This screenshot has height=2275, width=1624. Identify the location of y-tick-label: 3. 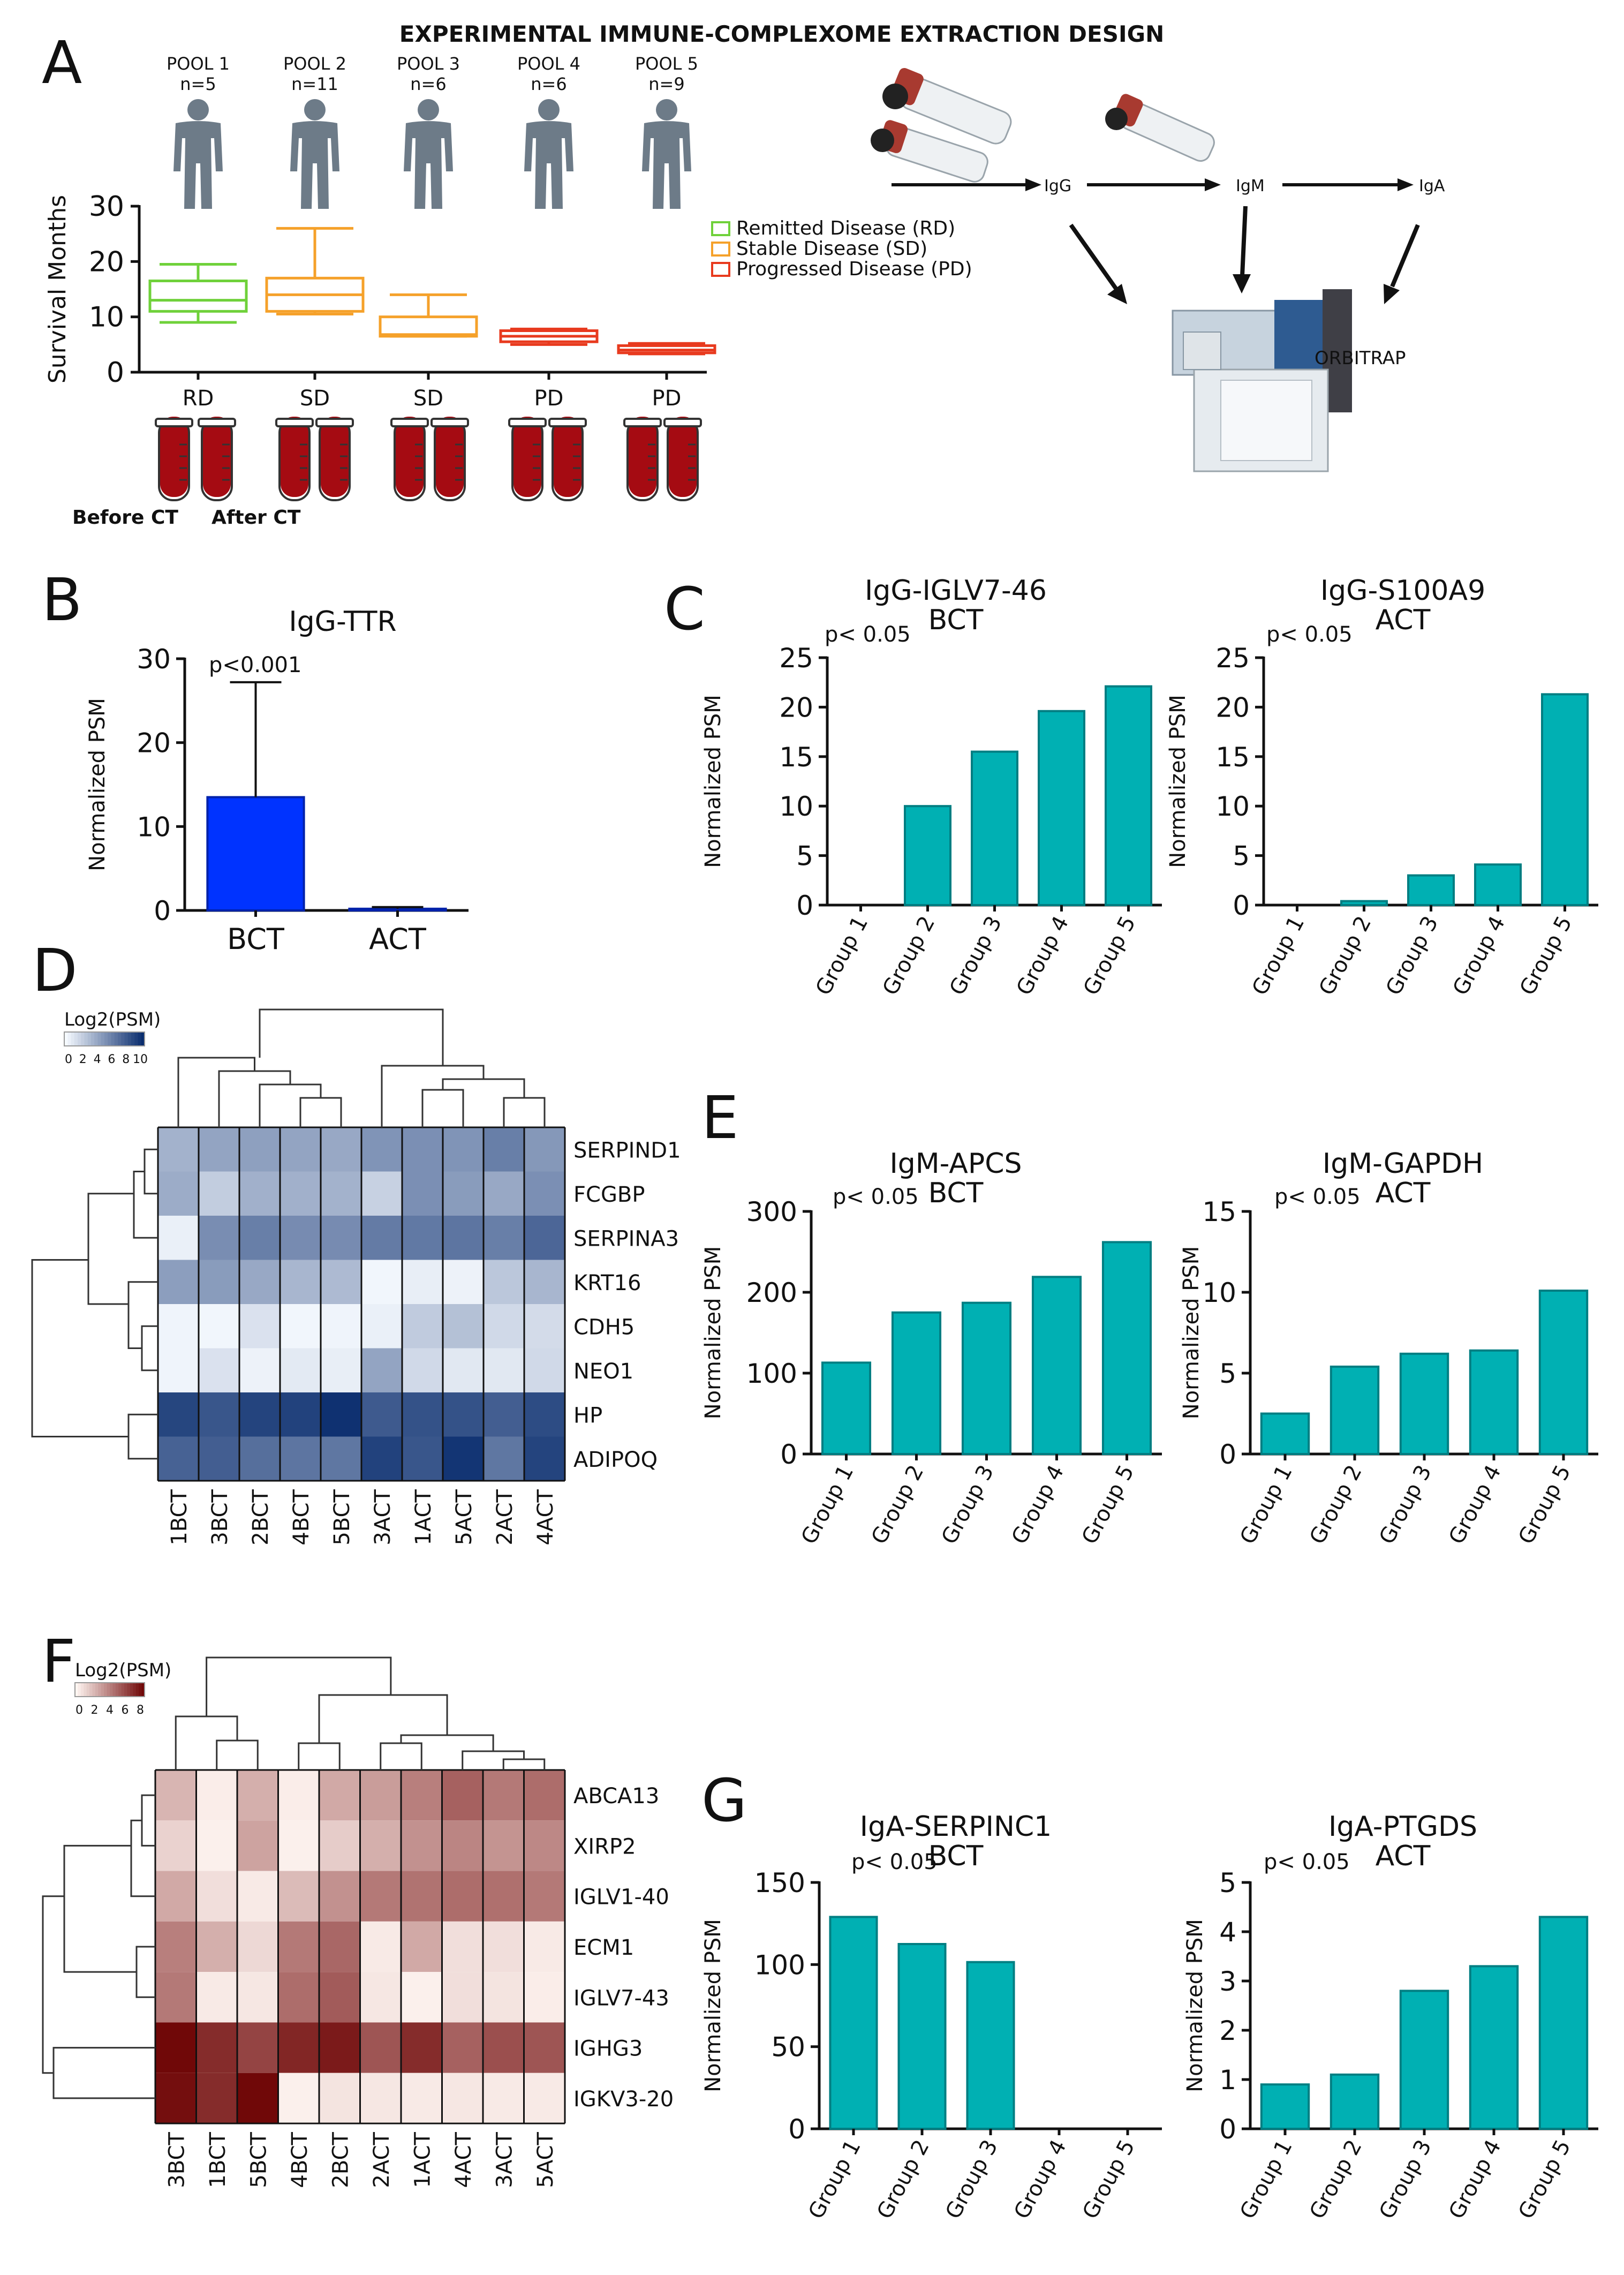
(1228, 1981).